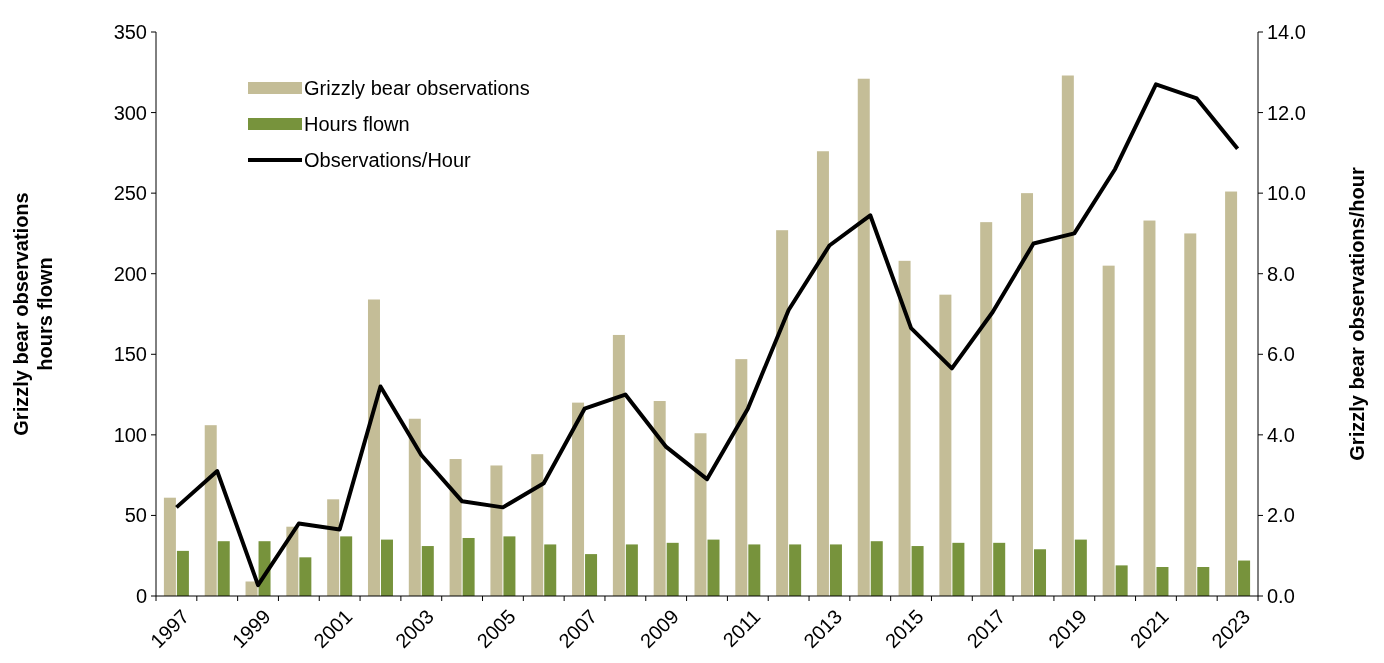 The height and width of the screenshot is (663, 1384). What do you see at coordinates (130, 193) in the screenshot?
I see `y-tick-label: 250` at bounding box center [130, 193].